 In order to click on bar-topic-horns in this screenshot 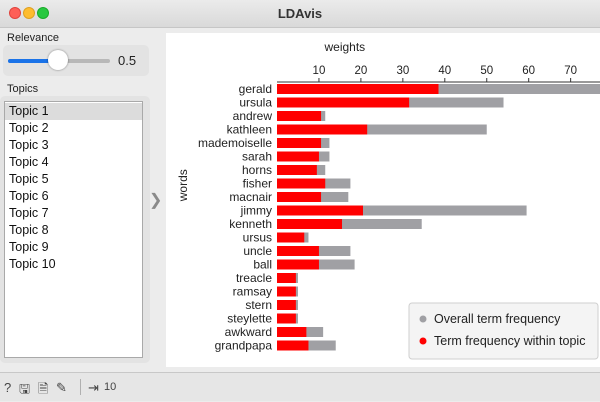, I will do `click(297, 170)`.